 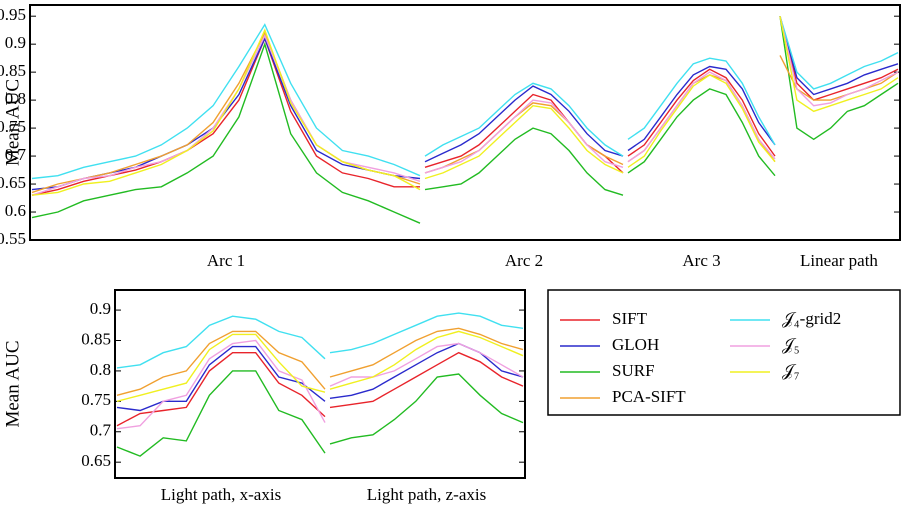 I want to click on legend-label: PCA-SIFT, so click(x=649, y=396).